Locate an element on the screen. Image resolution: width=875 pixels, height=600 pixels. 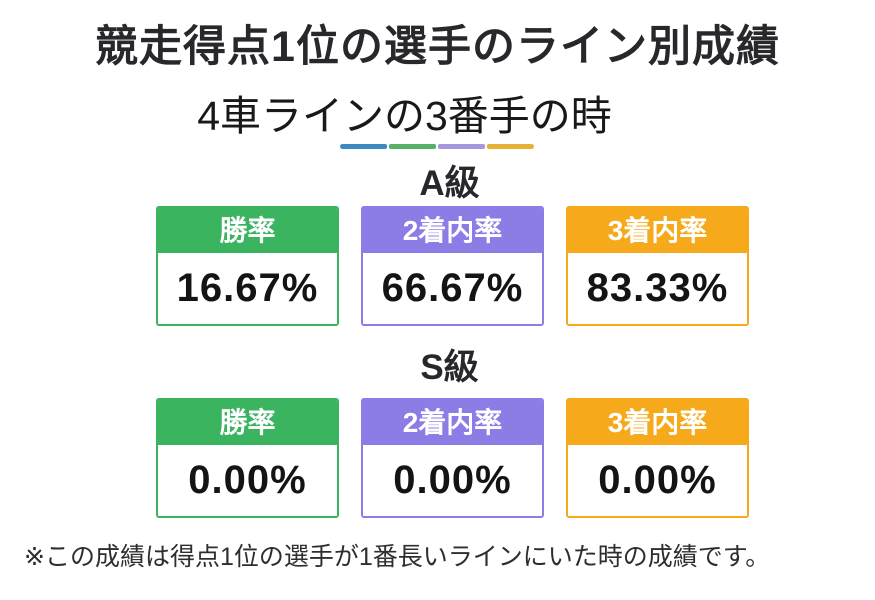
grade-label-a: A級 is located at coordinates (449, 183).